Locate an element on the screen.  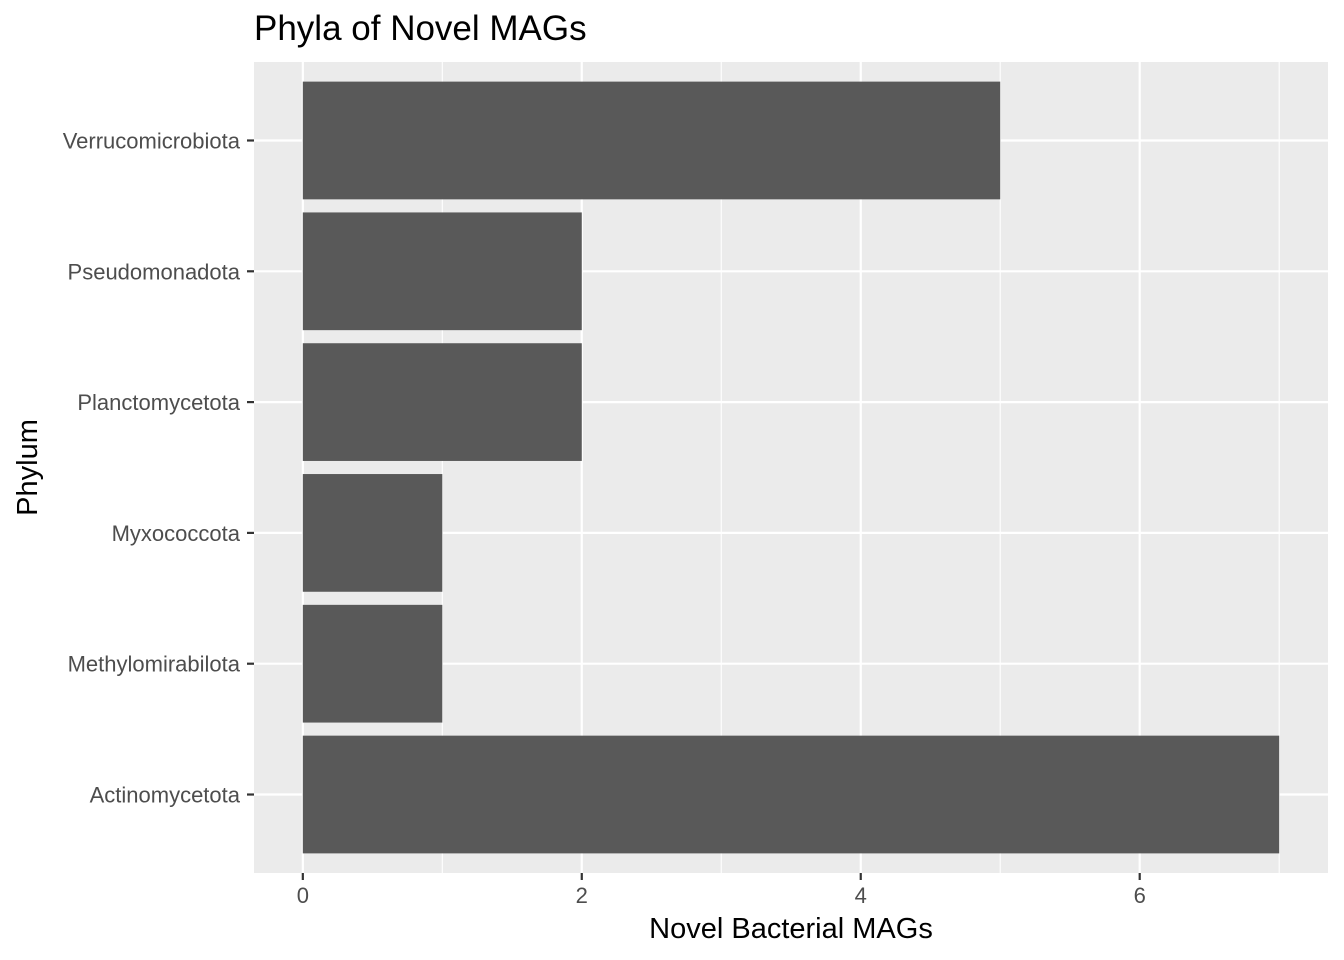
x-tick-label: 2 is located at coordinates (582, 895).